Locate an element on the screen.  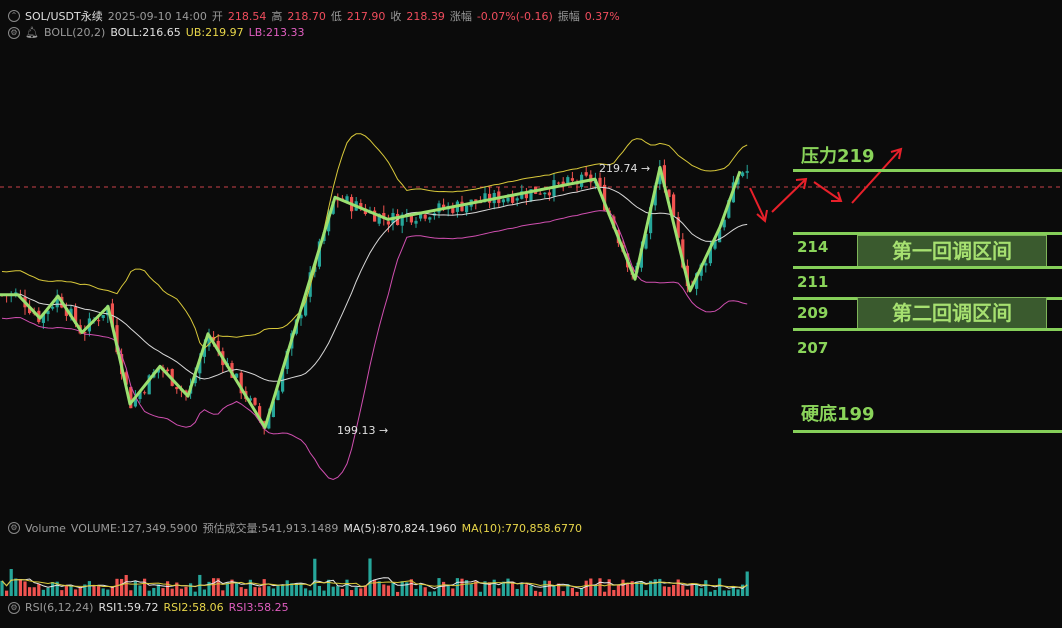
floor-label: 硬底199 is located at coordinates (838, 414).